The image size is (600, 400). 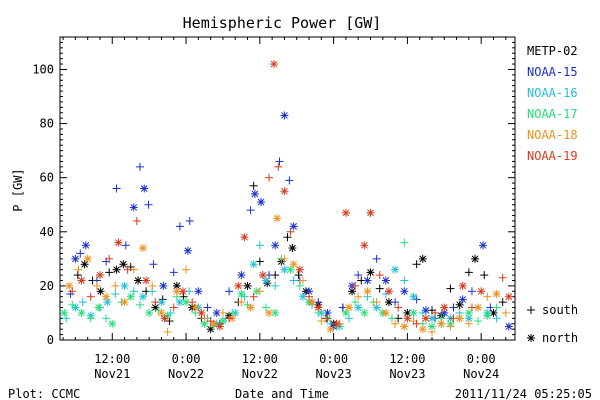 What do you see at coordinates (560, 338) in the screenshot?
I see `legend-north-label: north` at bounding box center [560, 338].